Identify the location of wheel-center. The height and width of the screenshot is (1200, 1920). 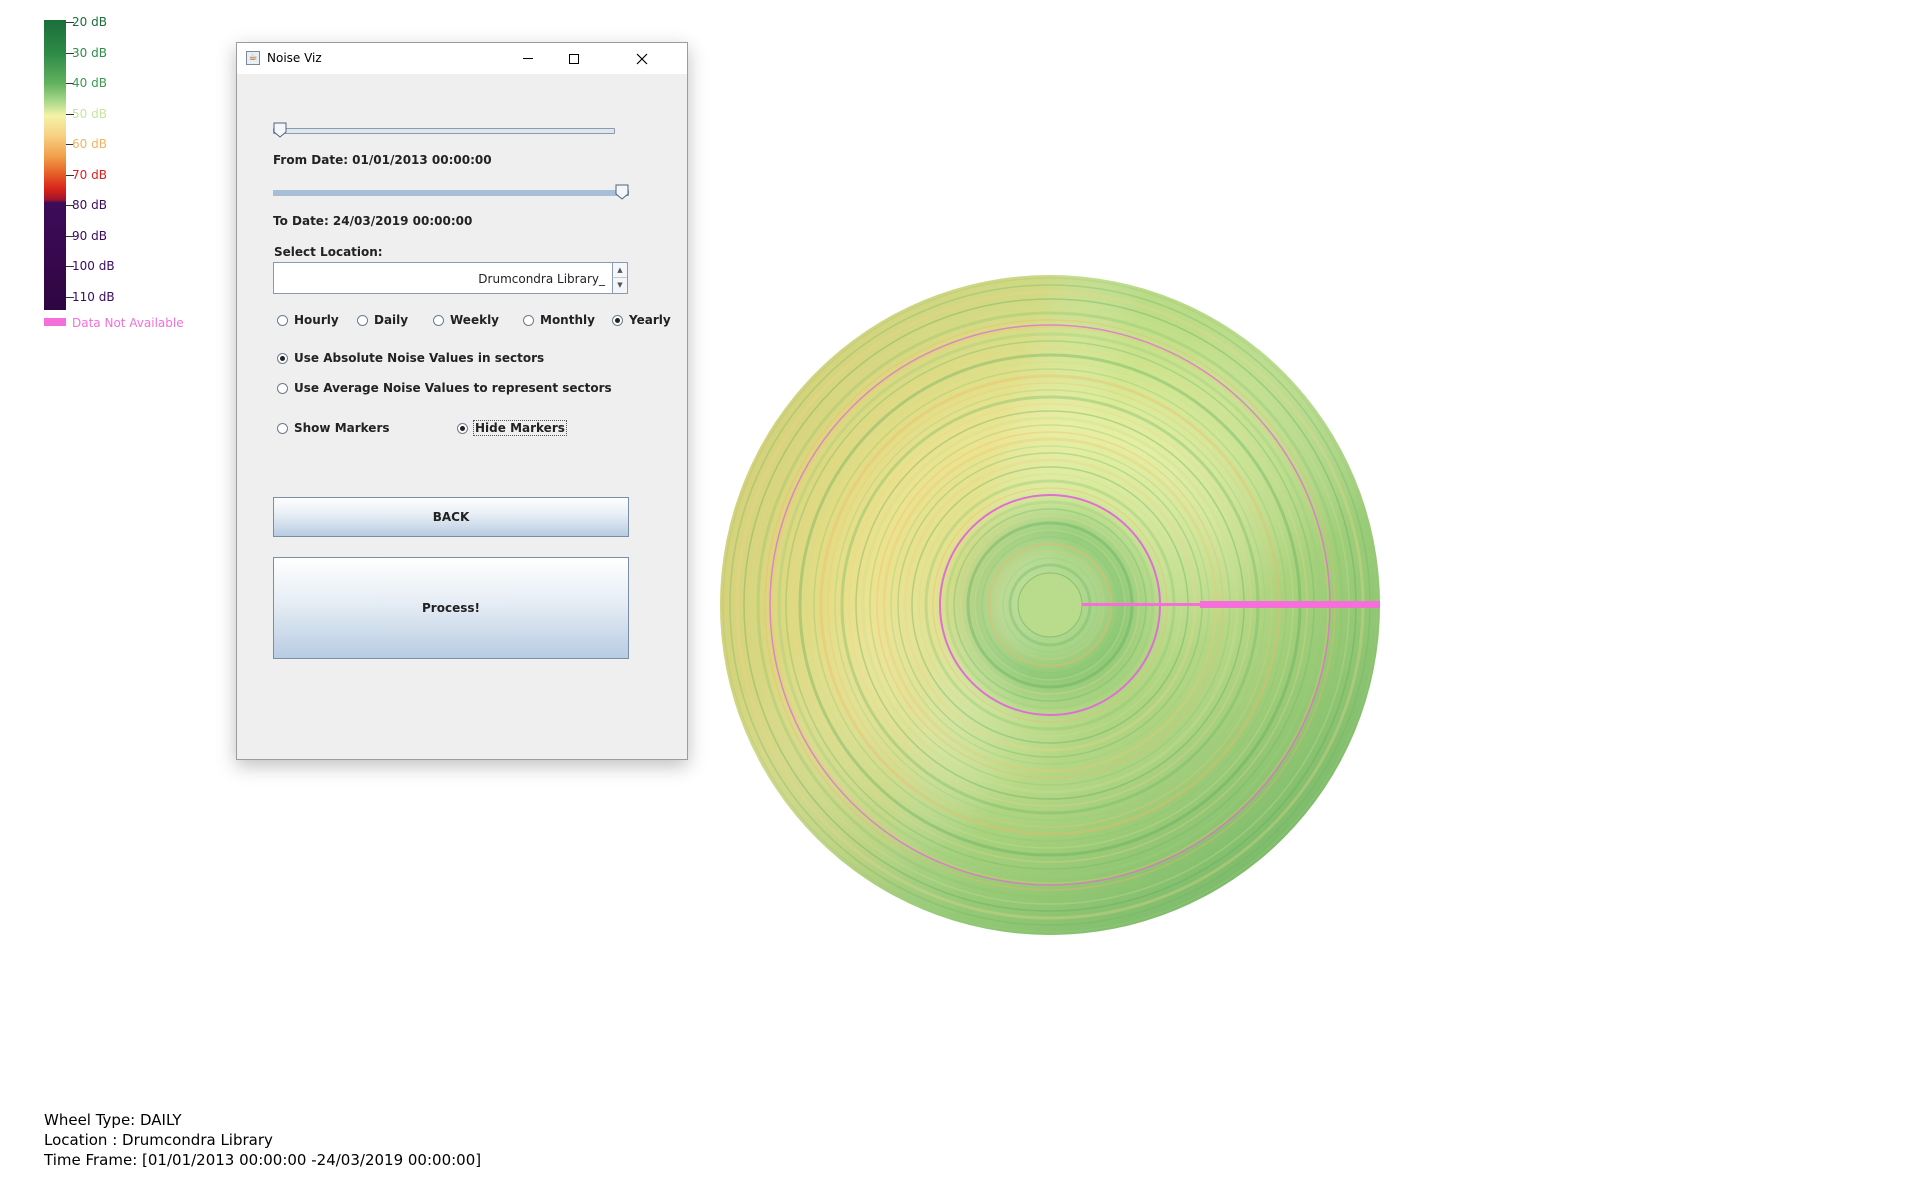
(1050, 605).